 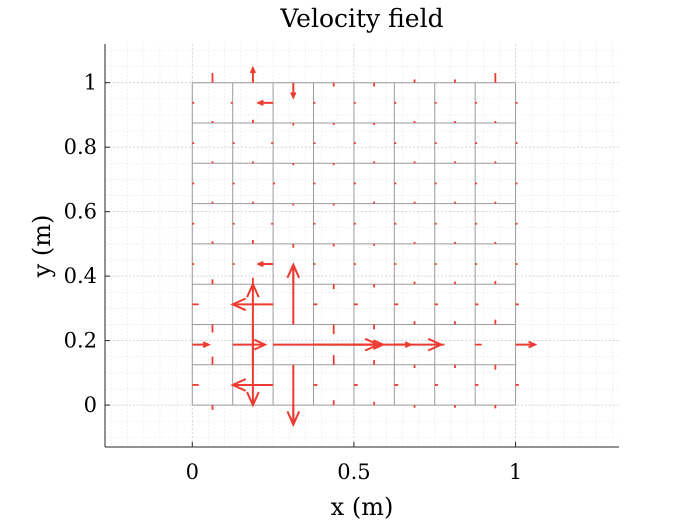 I want to click on y-tick-label: 0.2, so click(x=80, y=341).